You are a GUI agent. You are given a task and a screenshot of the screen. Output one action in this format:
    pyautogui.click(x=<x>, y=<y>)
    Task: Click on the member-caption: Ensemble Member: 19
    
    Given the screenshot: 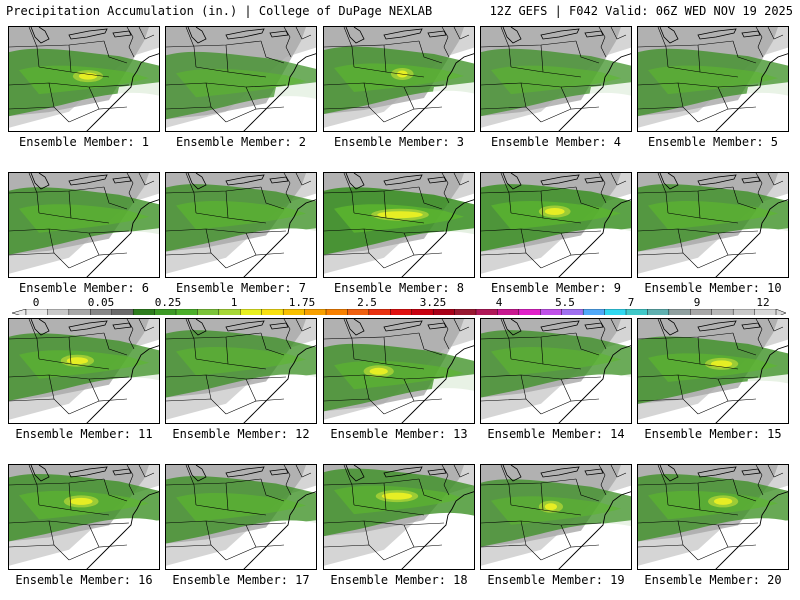 What is the action you would take?
    pyautogui.click(x=556, y=580)
    